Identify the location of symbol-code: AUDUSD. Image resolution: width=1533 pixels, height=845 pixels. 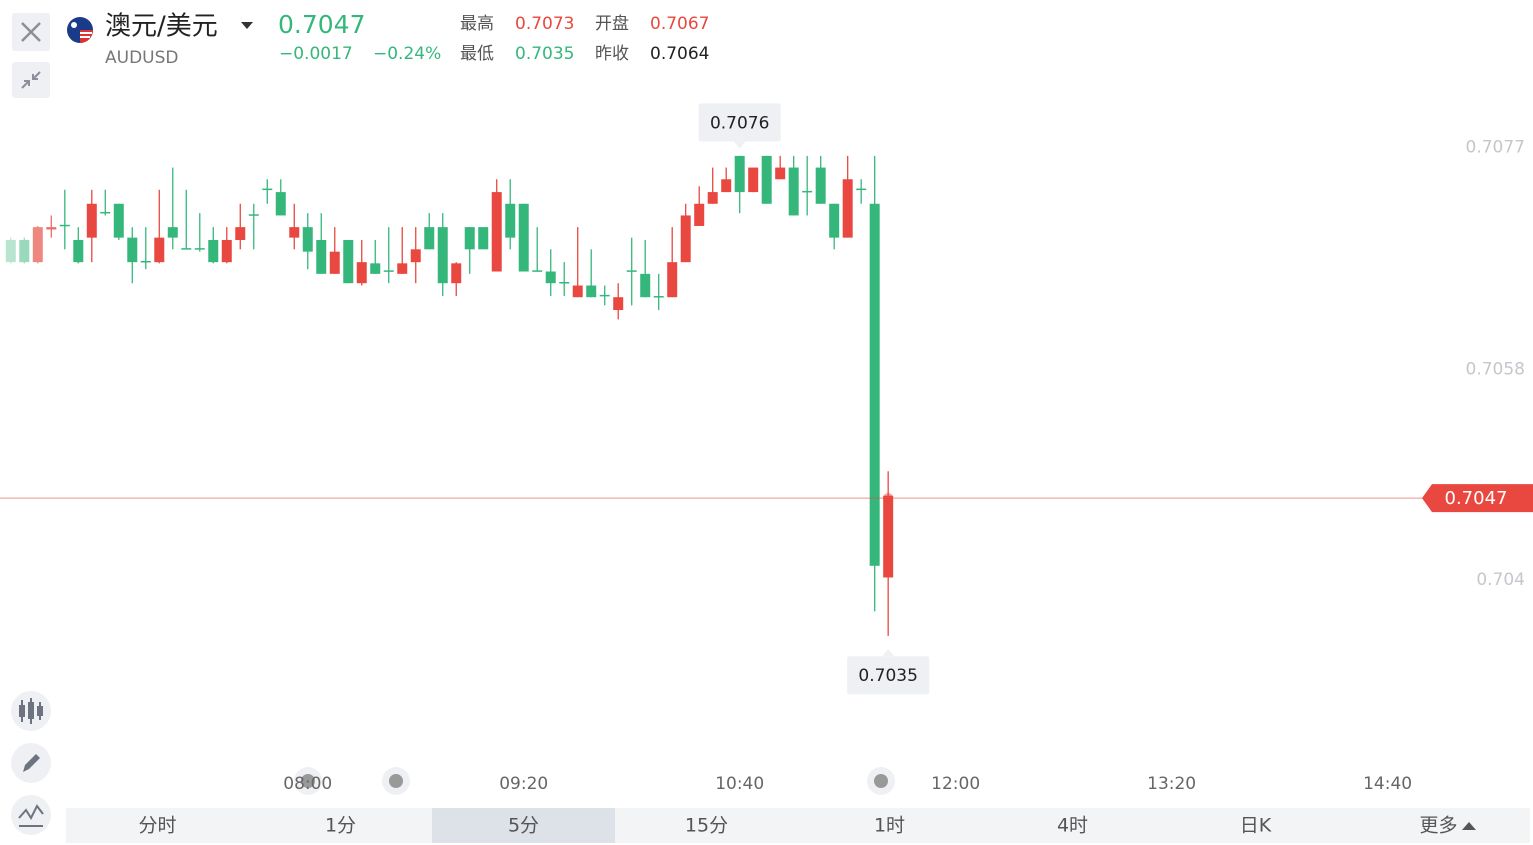
(142, 58).